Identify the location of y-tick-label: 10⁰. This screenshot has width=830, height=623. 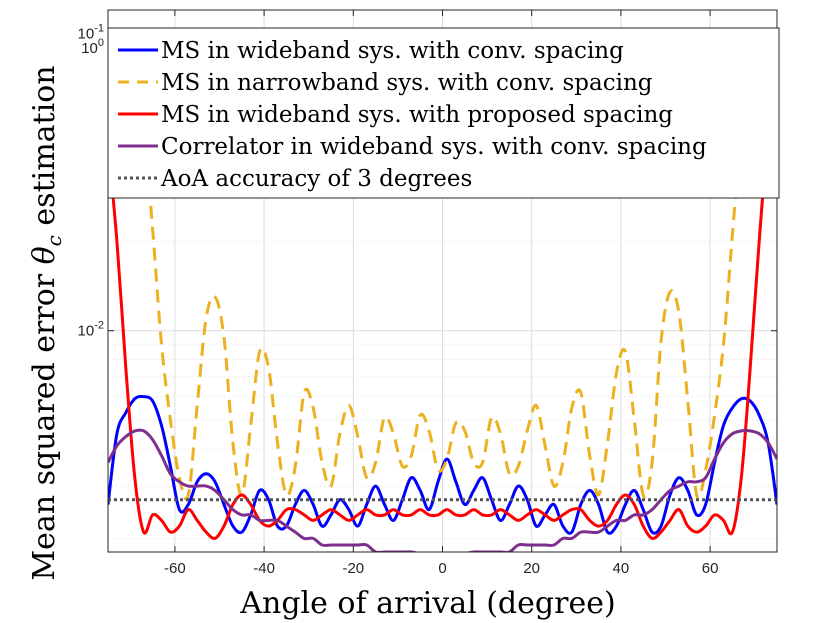
(92, 47).